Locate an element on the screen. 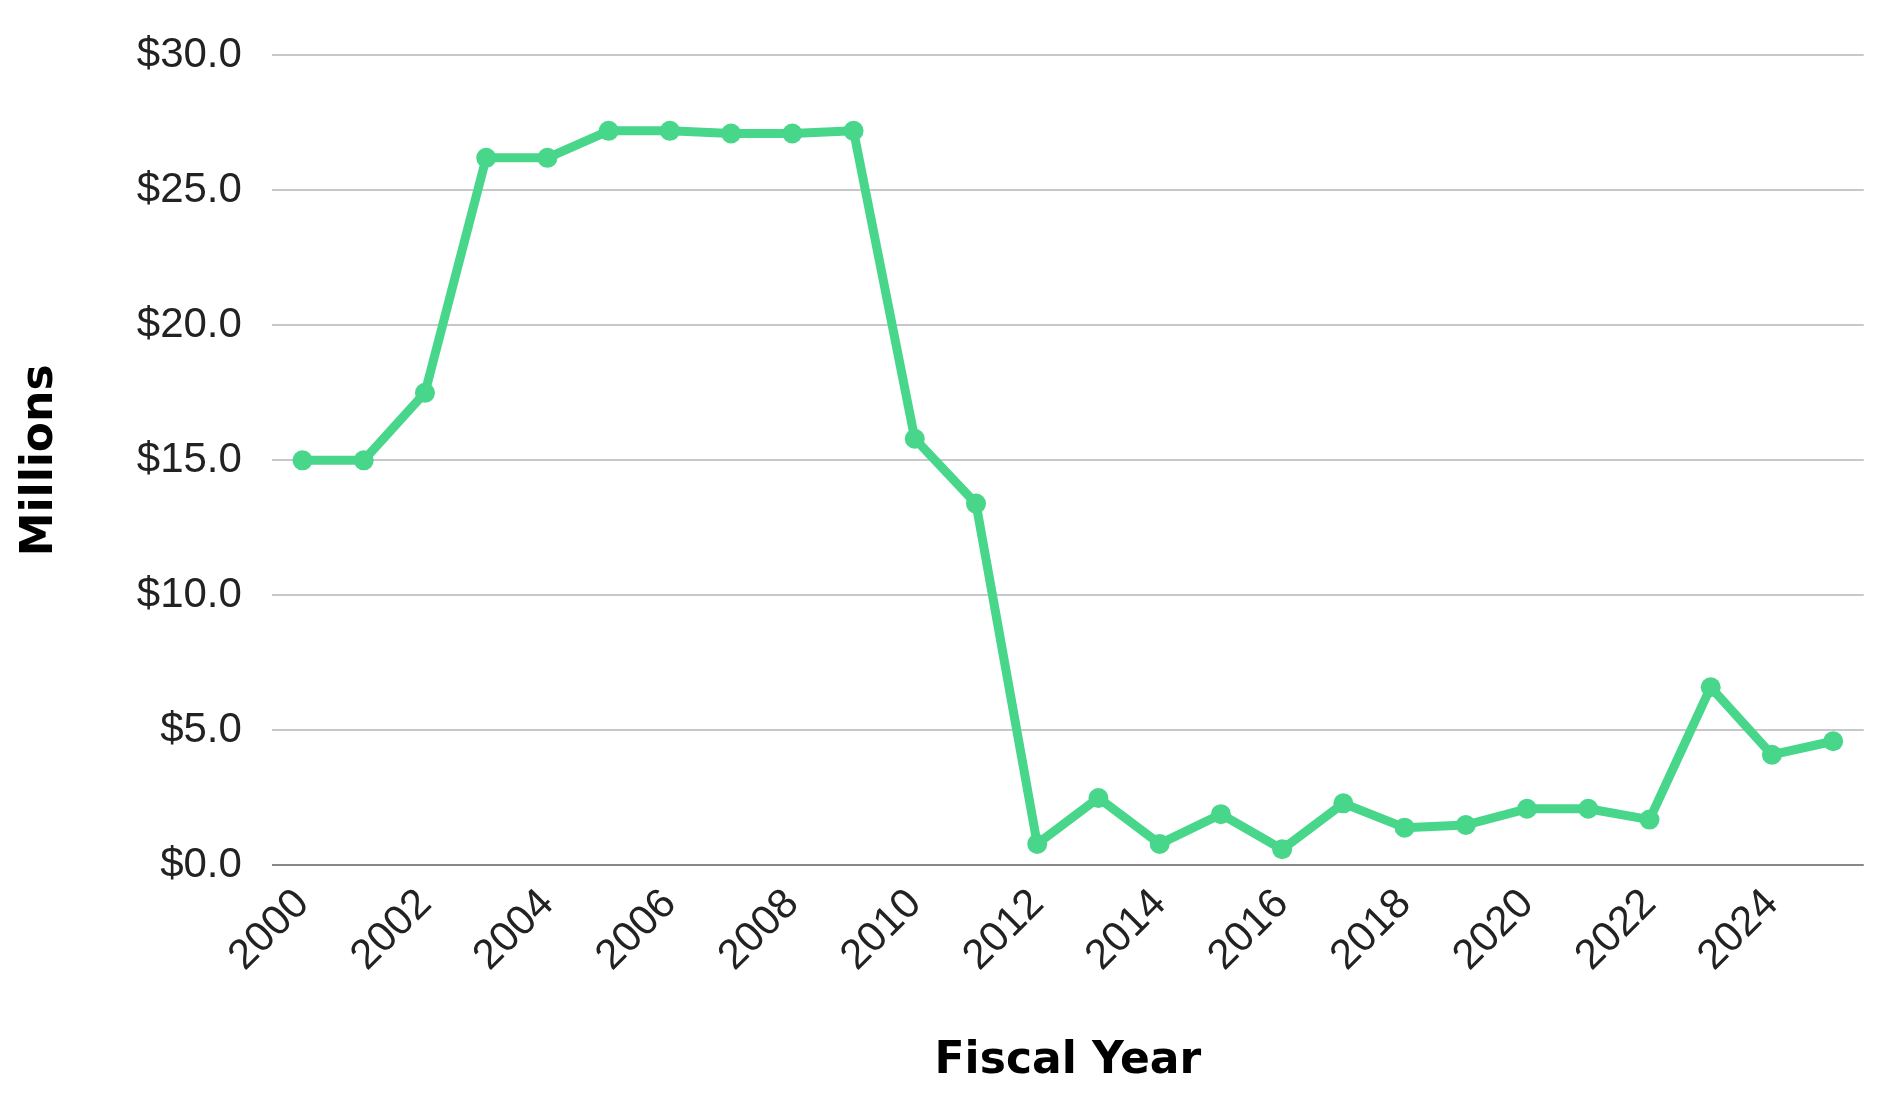 This screenshot has height=1102, width=1883. y-tick-label: $30.0 is located at coordinates (189, 52).